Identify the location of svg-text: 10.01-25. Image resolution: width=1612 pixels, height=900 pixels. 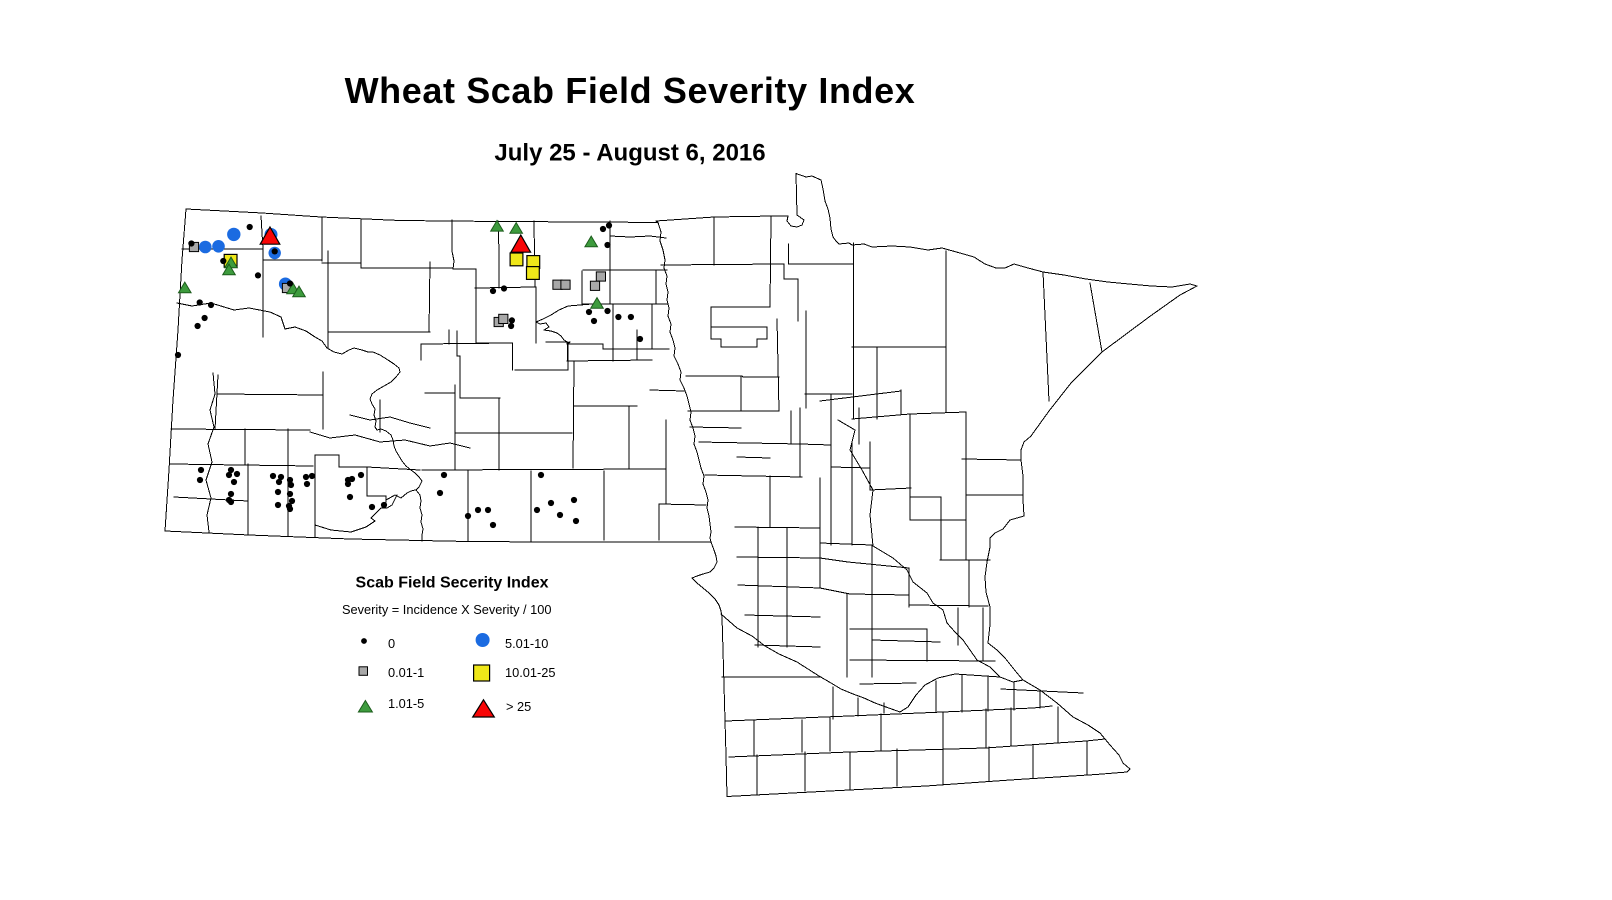
(530, 672).